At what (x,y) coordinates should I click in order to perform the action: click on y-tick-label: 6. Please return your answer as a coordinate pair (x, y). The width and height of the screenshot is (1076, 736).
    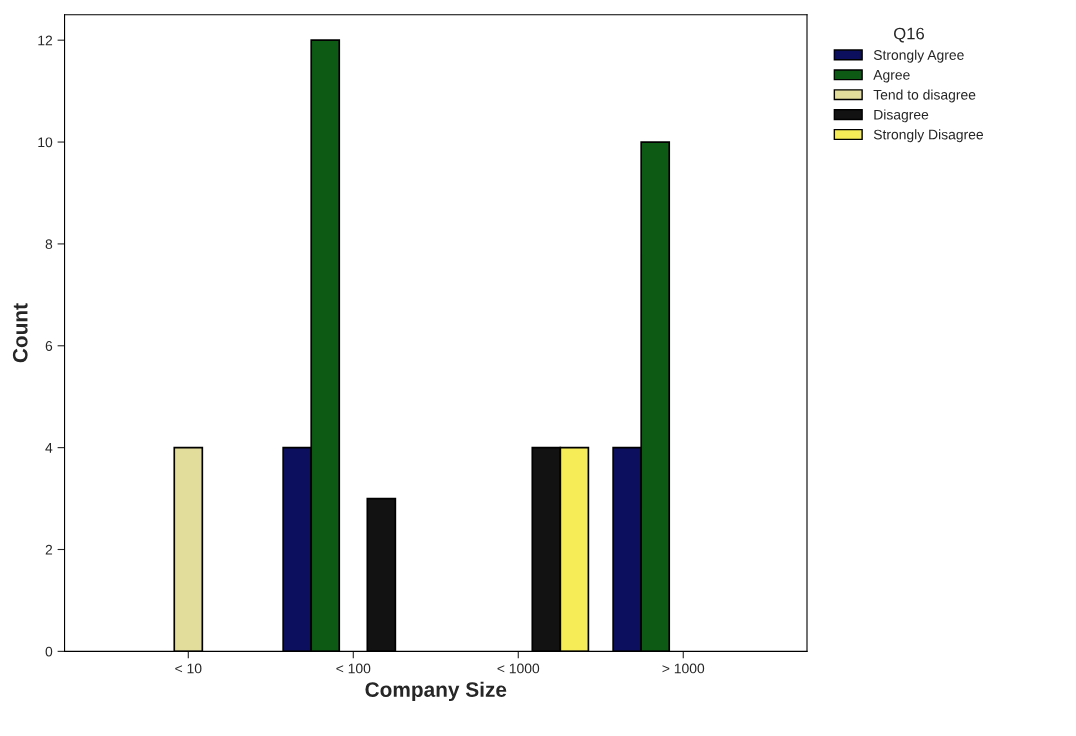
    Looking at the image, I should click on (49, 346).